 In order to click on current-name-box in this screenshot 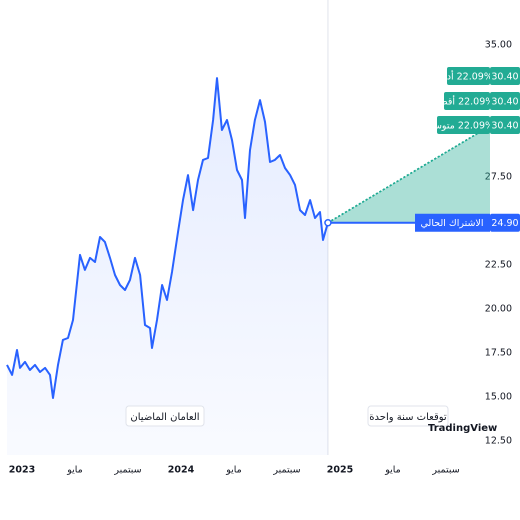, I will do `click(452, 222)`.